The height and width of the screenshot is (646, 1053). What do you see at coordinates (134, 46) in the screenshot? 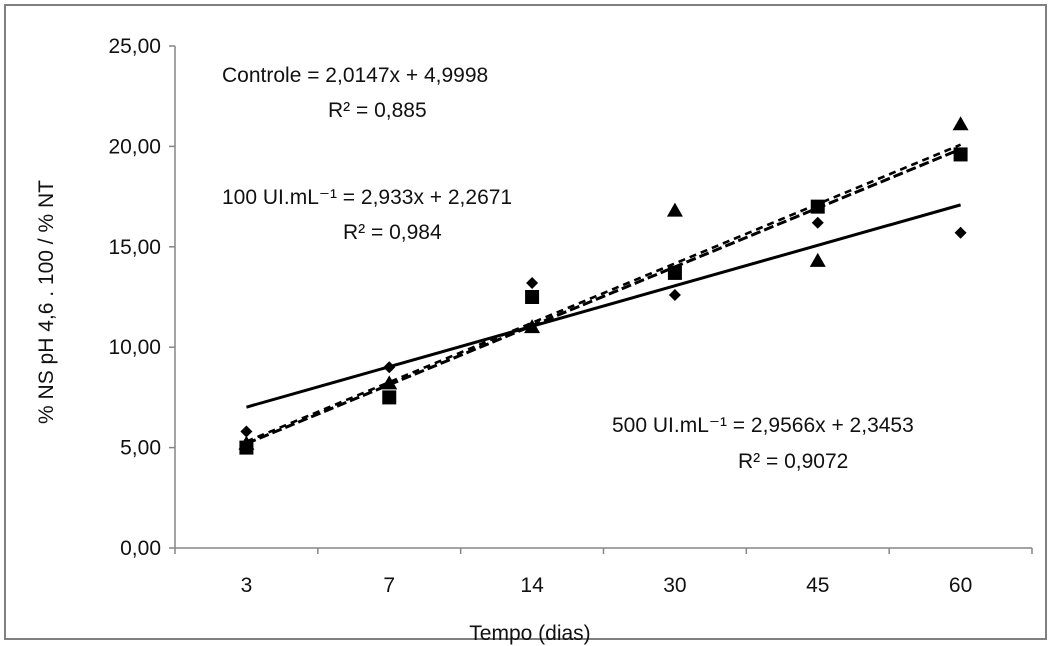
I see `y-tick-label: 25,00` at bounding box center [134, 46].